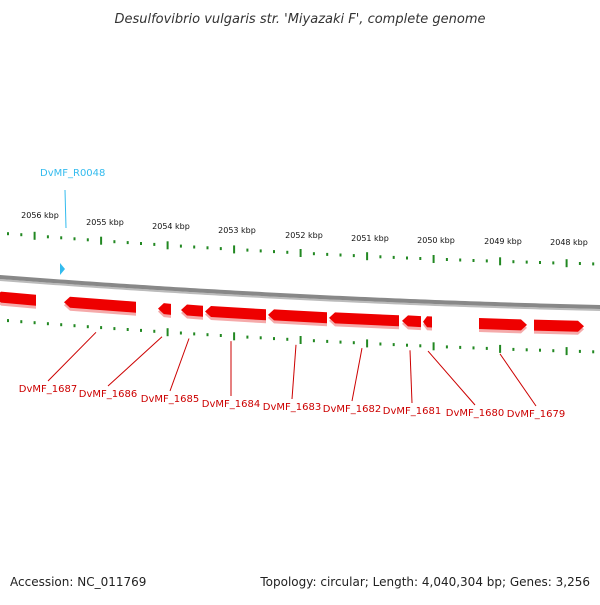  Describe the element at coordinates (412, 411) in the screenshot. I see `gene-label: DvMF_1681` at that location.